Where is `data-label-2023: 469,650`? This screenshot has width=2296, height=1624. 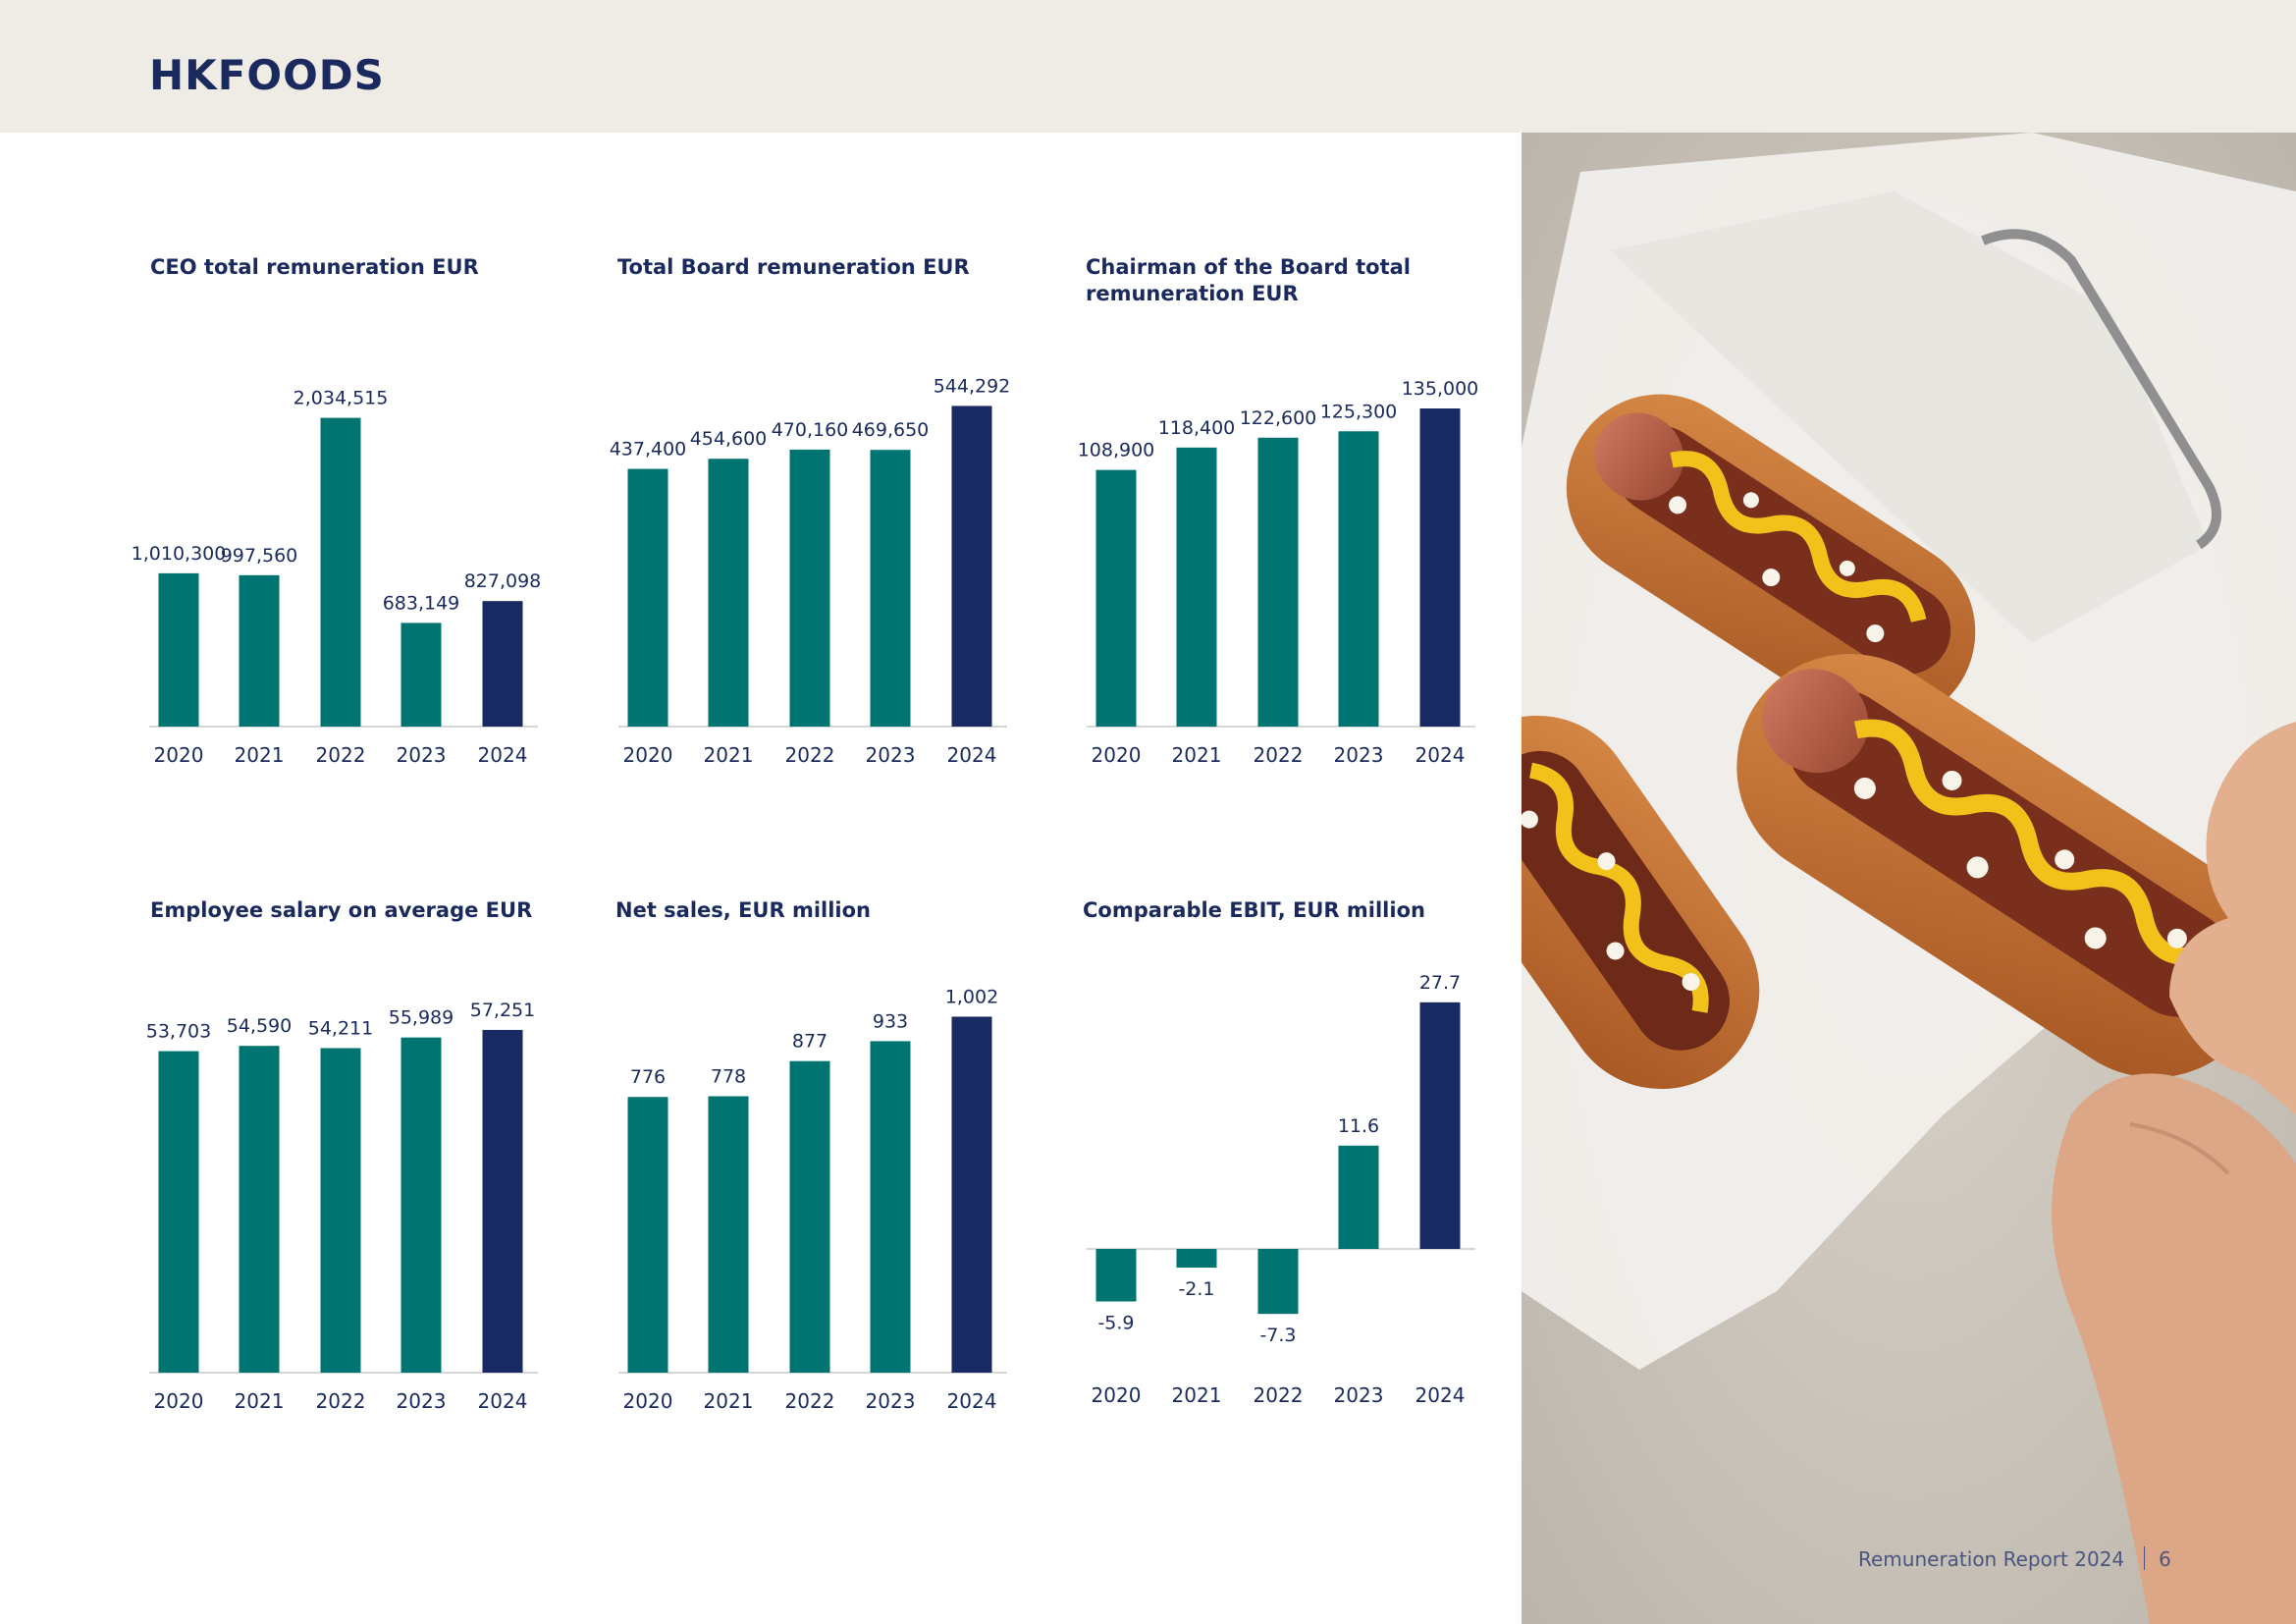 data-label-2023: 469,650 is located at coordinates (891, 430).